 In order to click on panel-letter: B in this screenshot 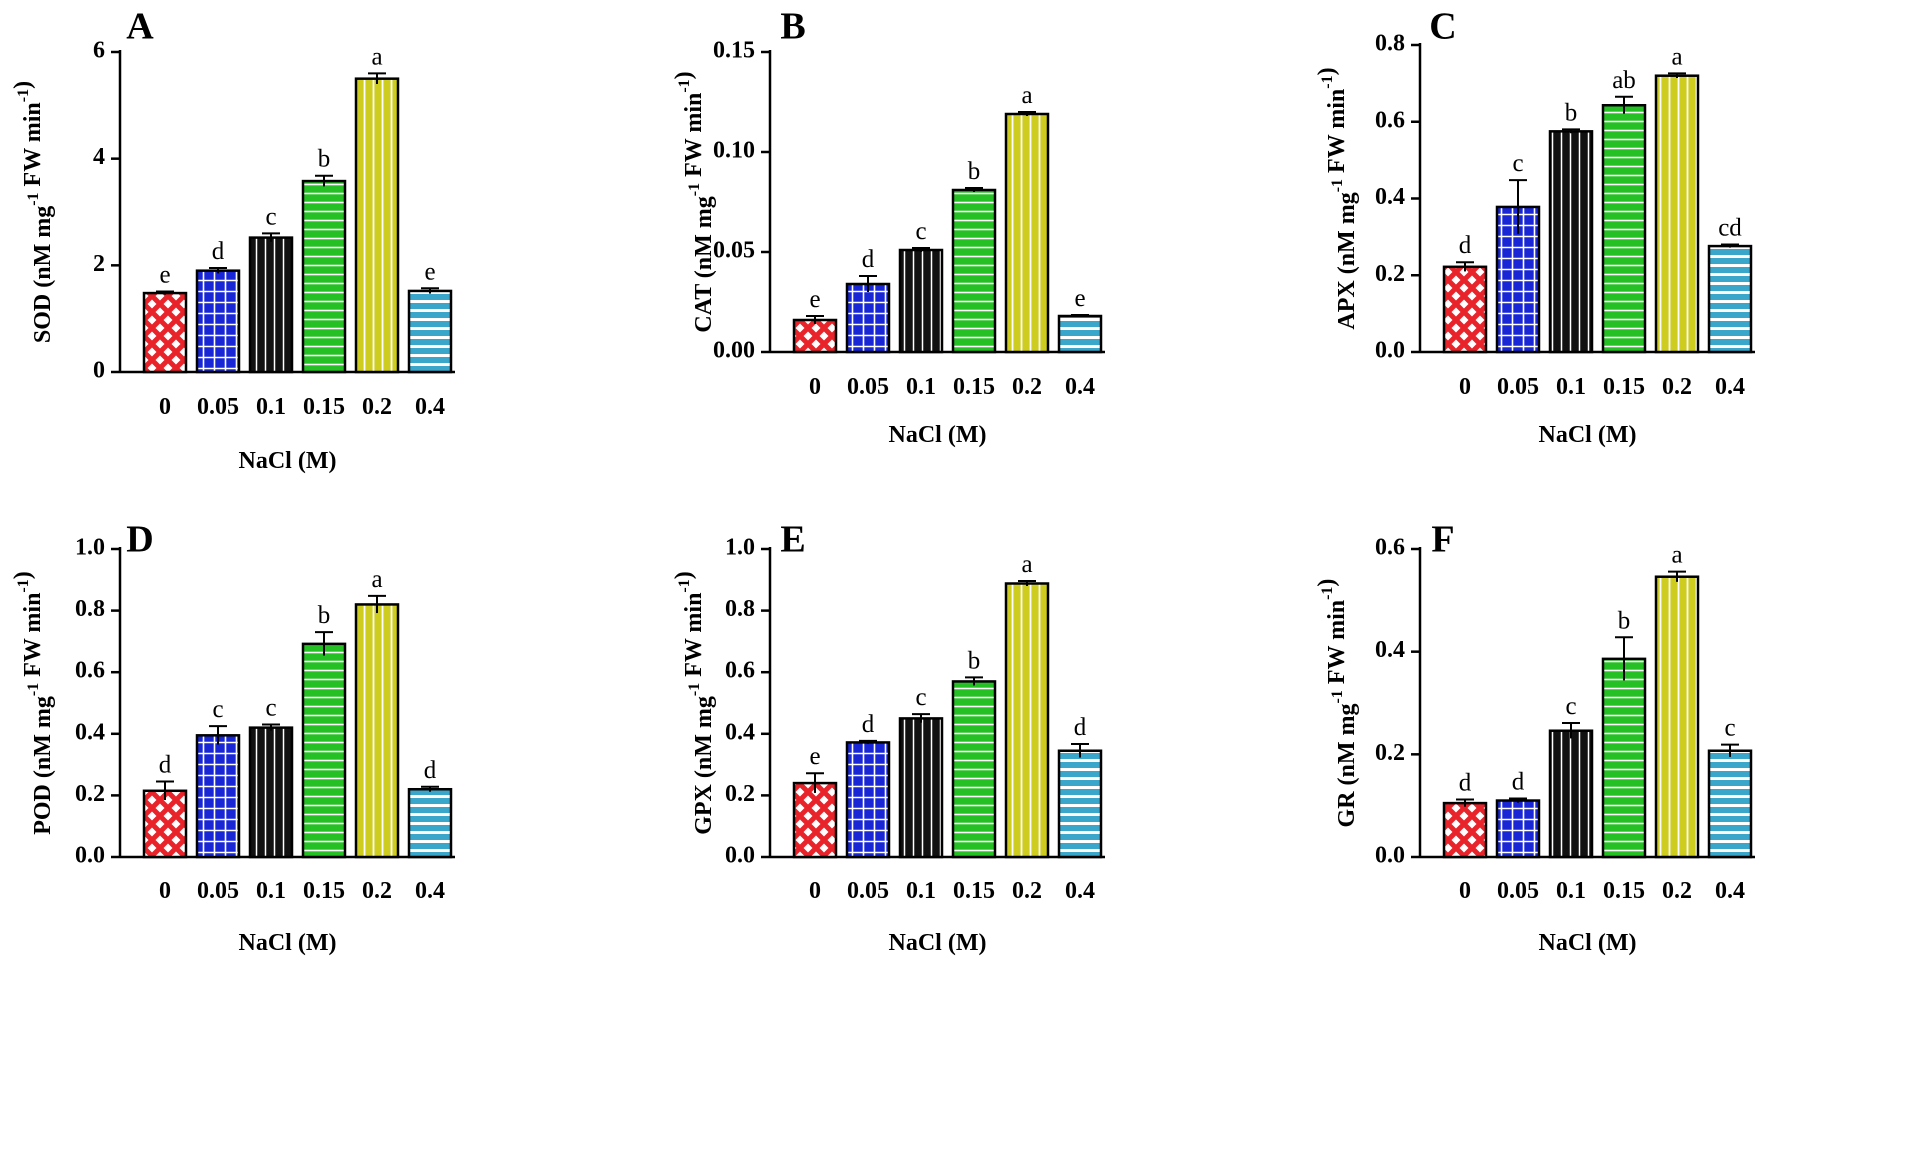, I will do `click(792, 27)`.